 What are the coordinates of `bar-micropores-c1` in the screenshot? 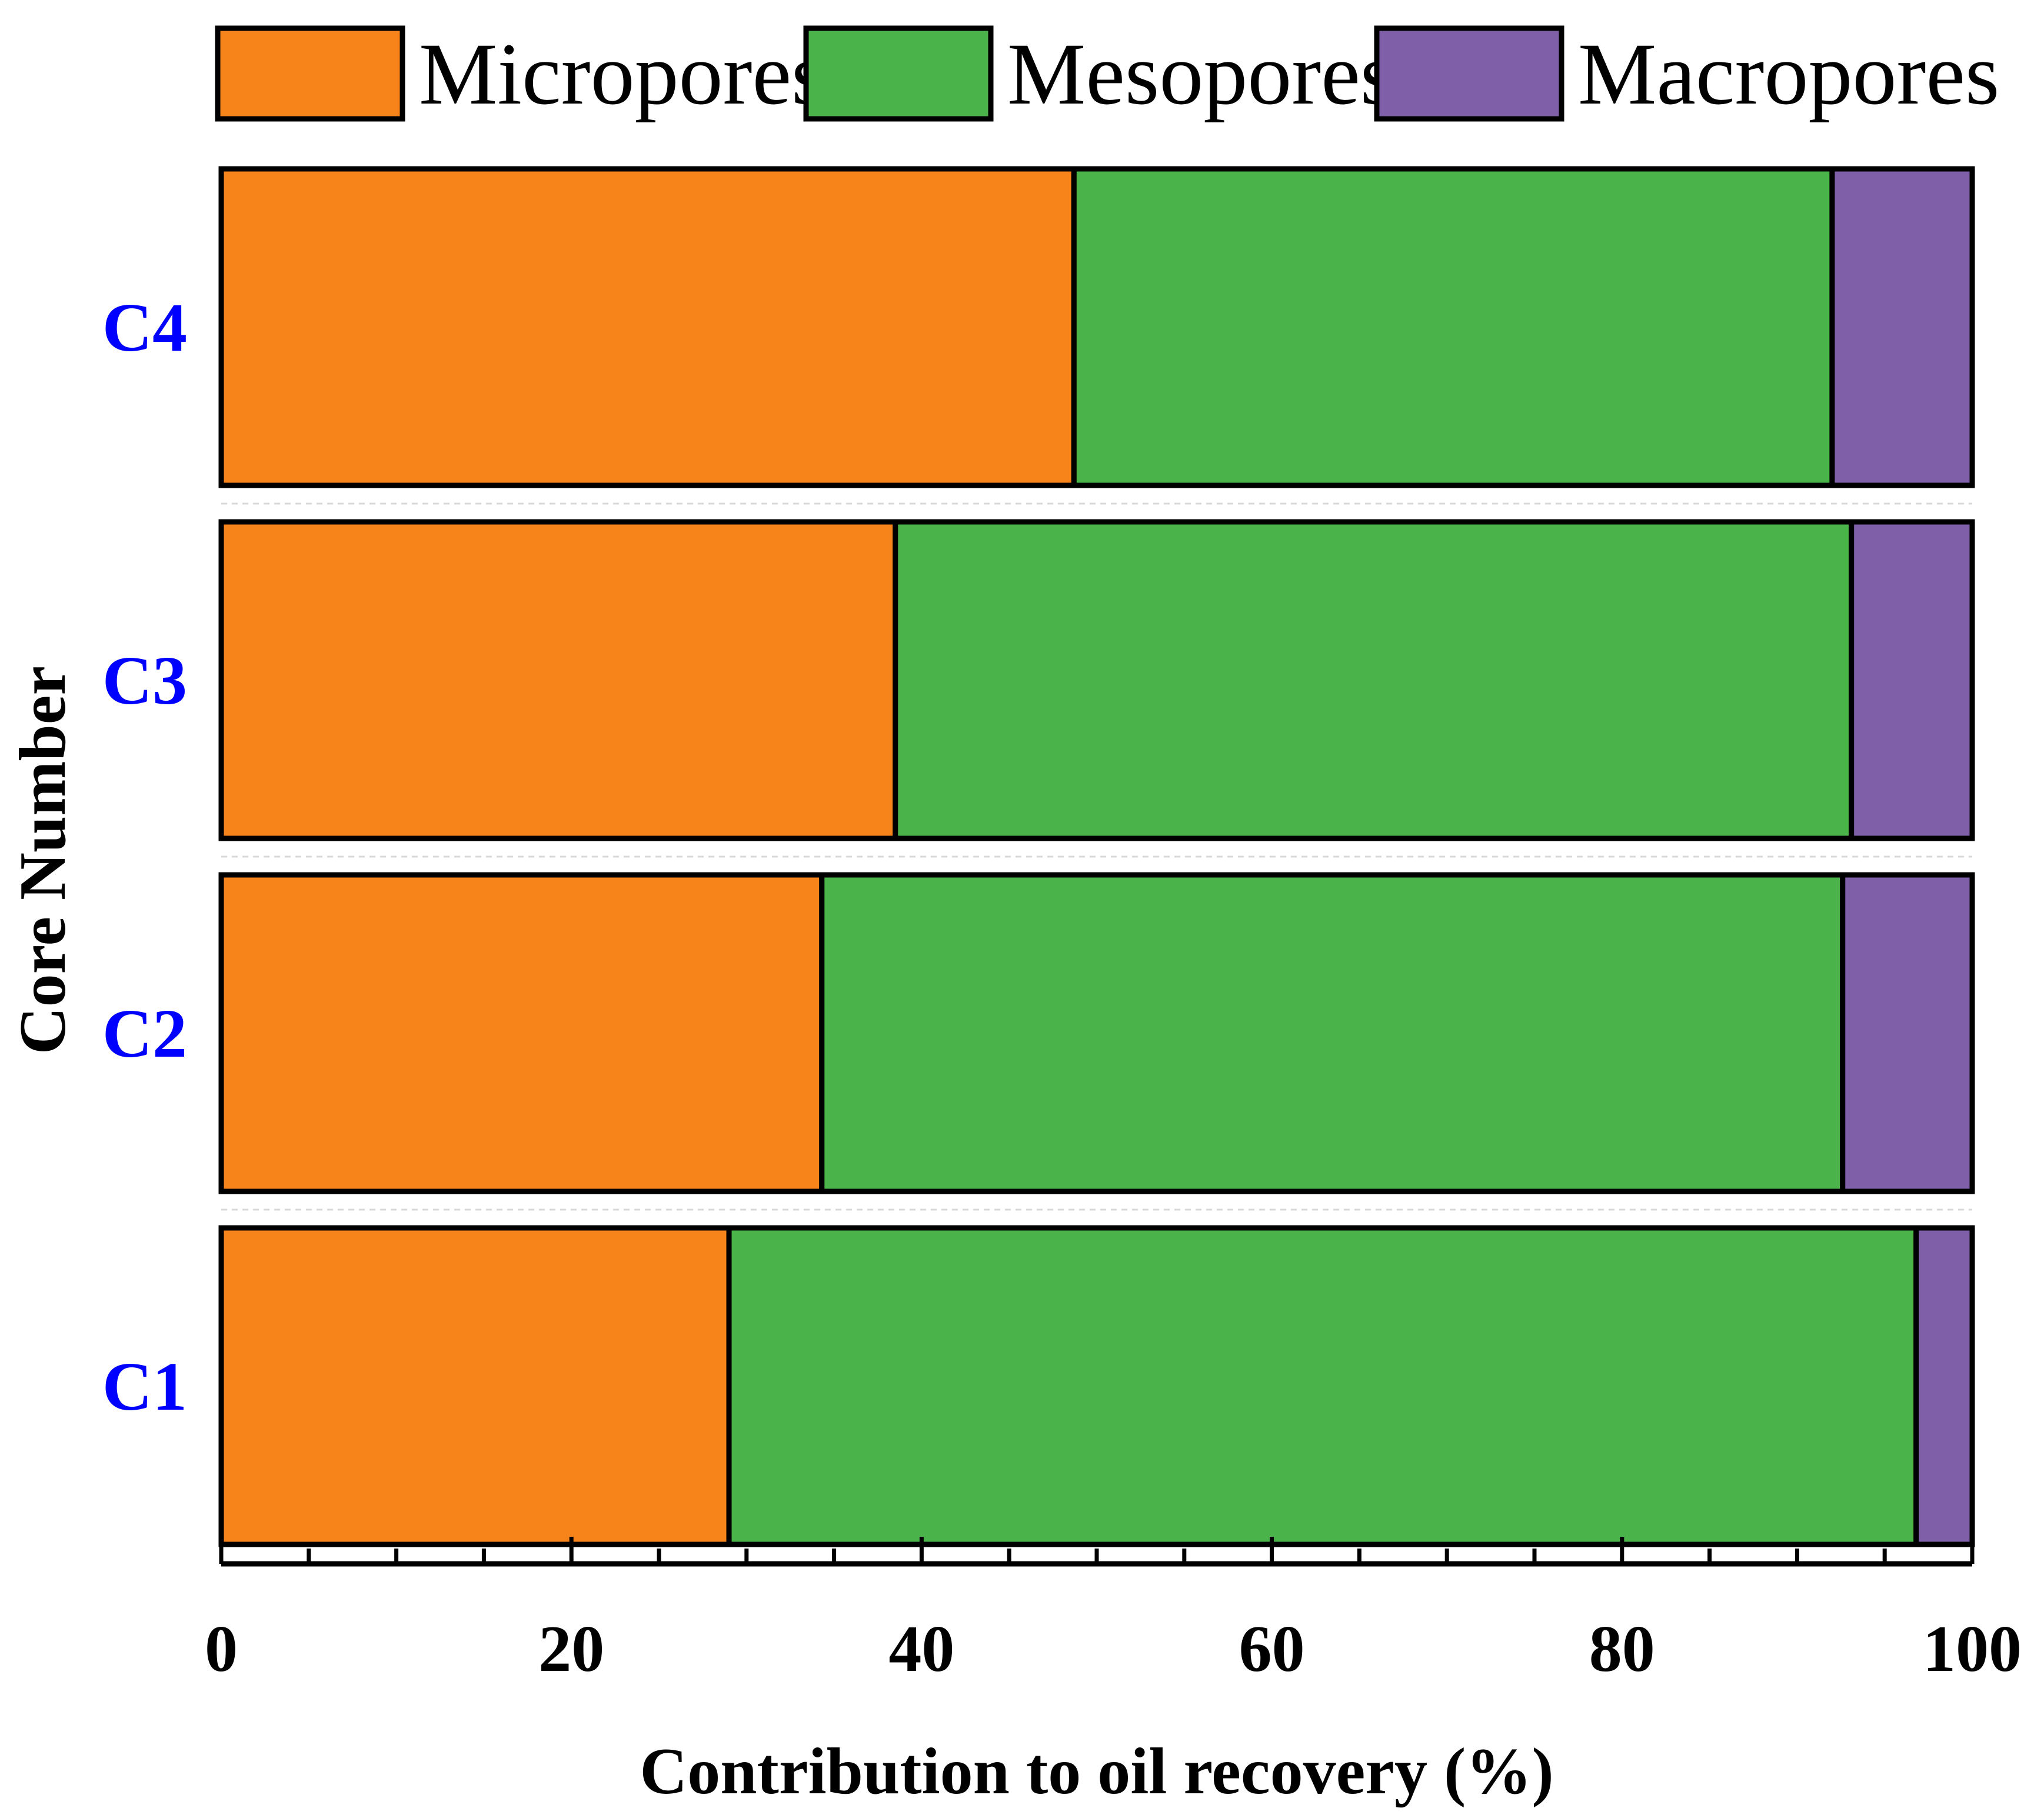 It's located at (475, 1386).